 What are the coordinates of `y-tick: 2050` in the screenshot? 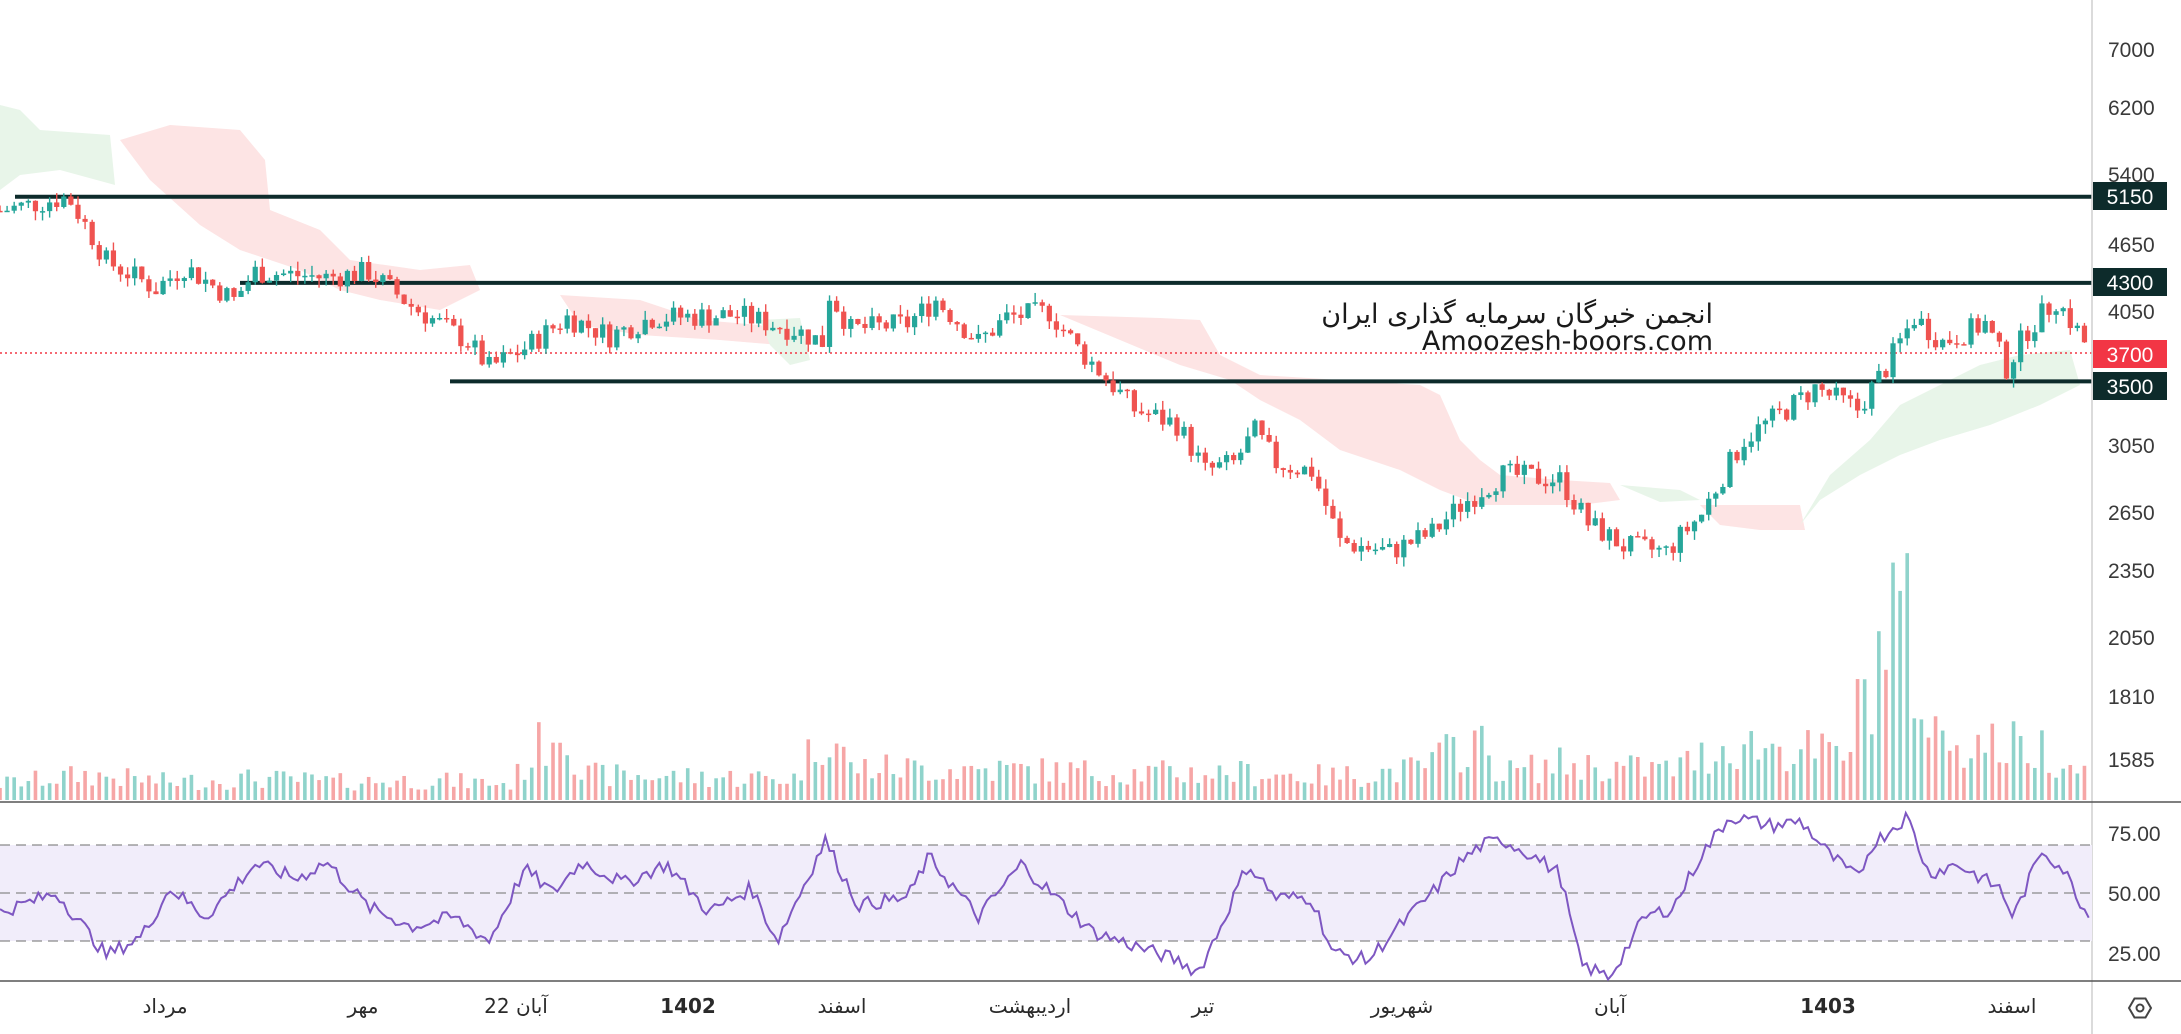 It's located at (2131, 638).